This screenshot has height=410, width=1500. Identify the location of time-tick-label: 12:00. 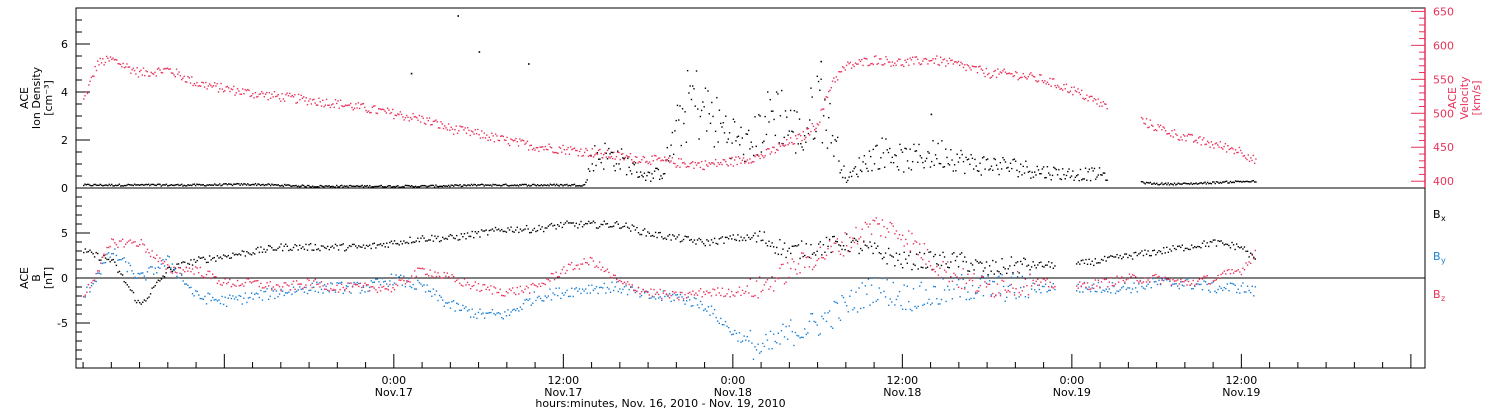
(563, 380).